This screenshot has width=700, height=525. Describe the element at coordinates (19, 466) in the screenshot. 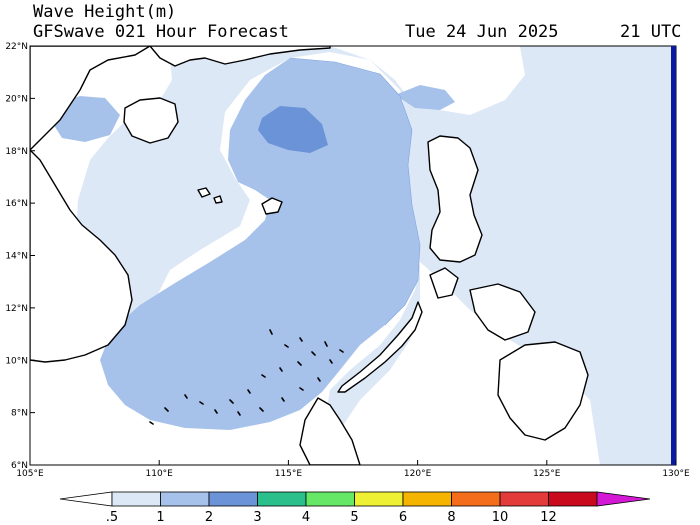

I see `lat-tick-label: 6°N` at that location.